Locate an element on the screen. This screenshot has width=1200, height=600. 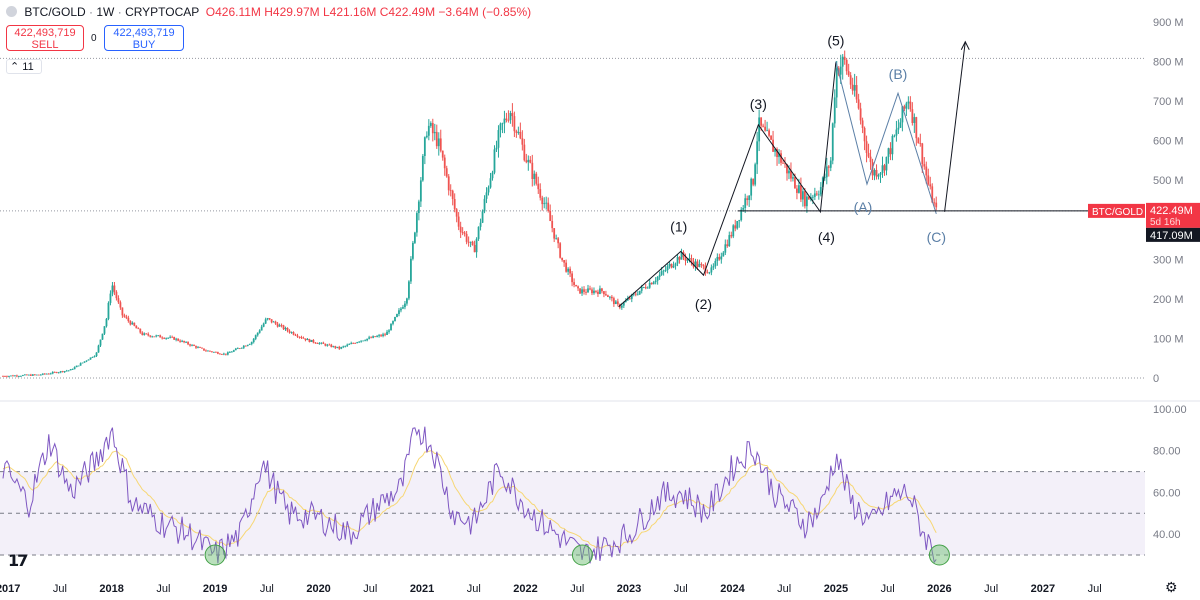
projection-arrow-line is located at coordinates (955, 126).